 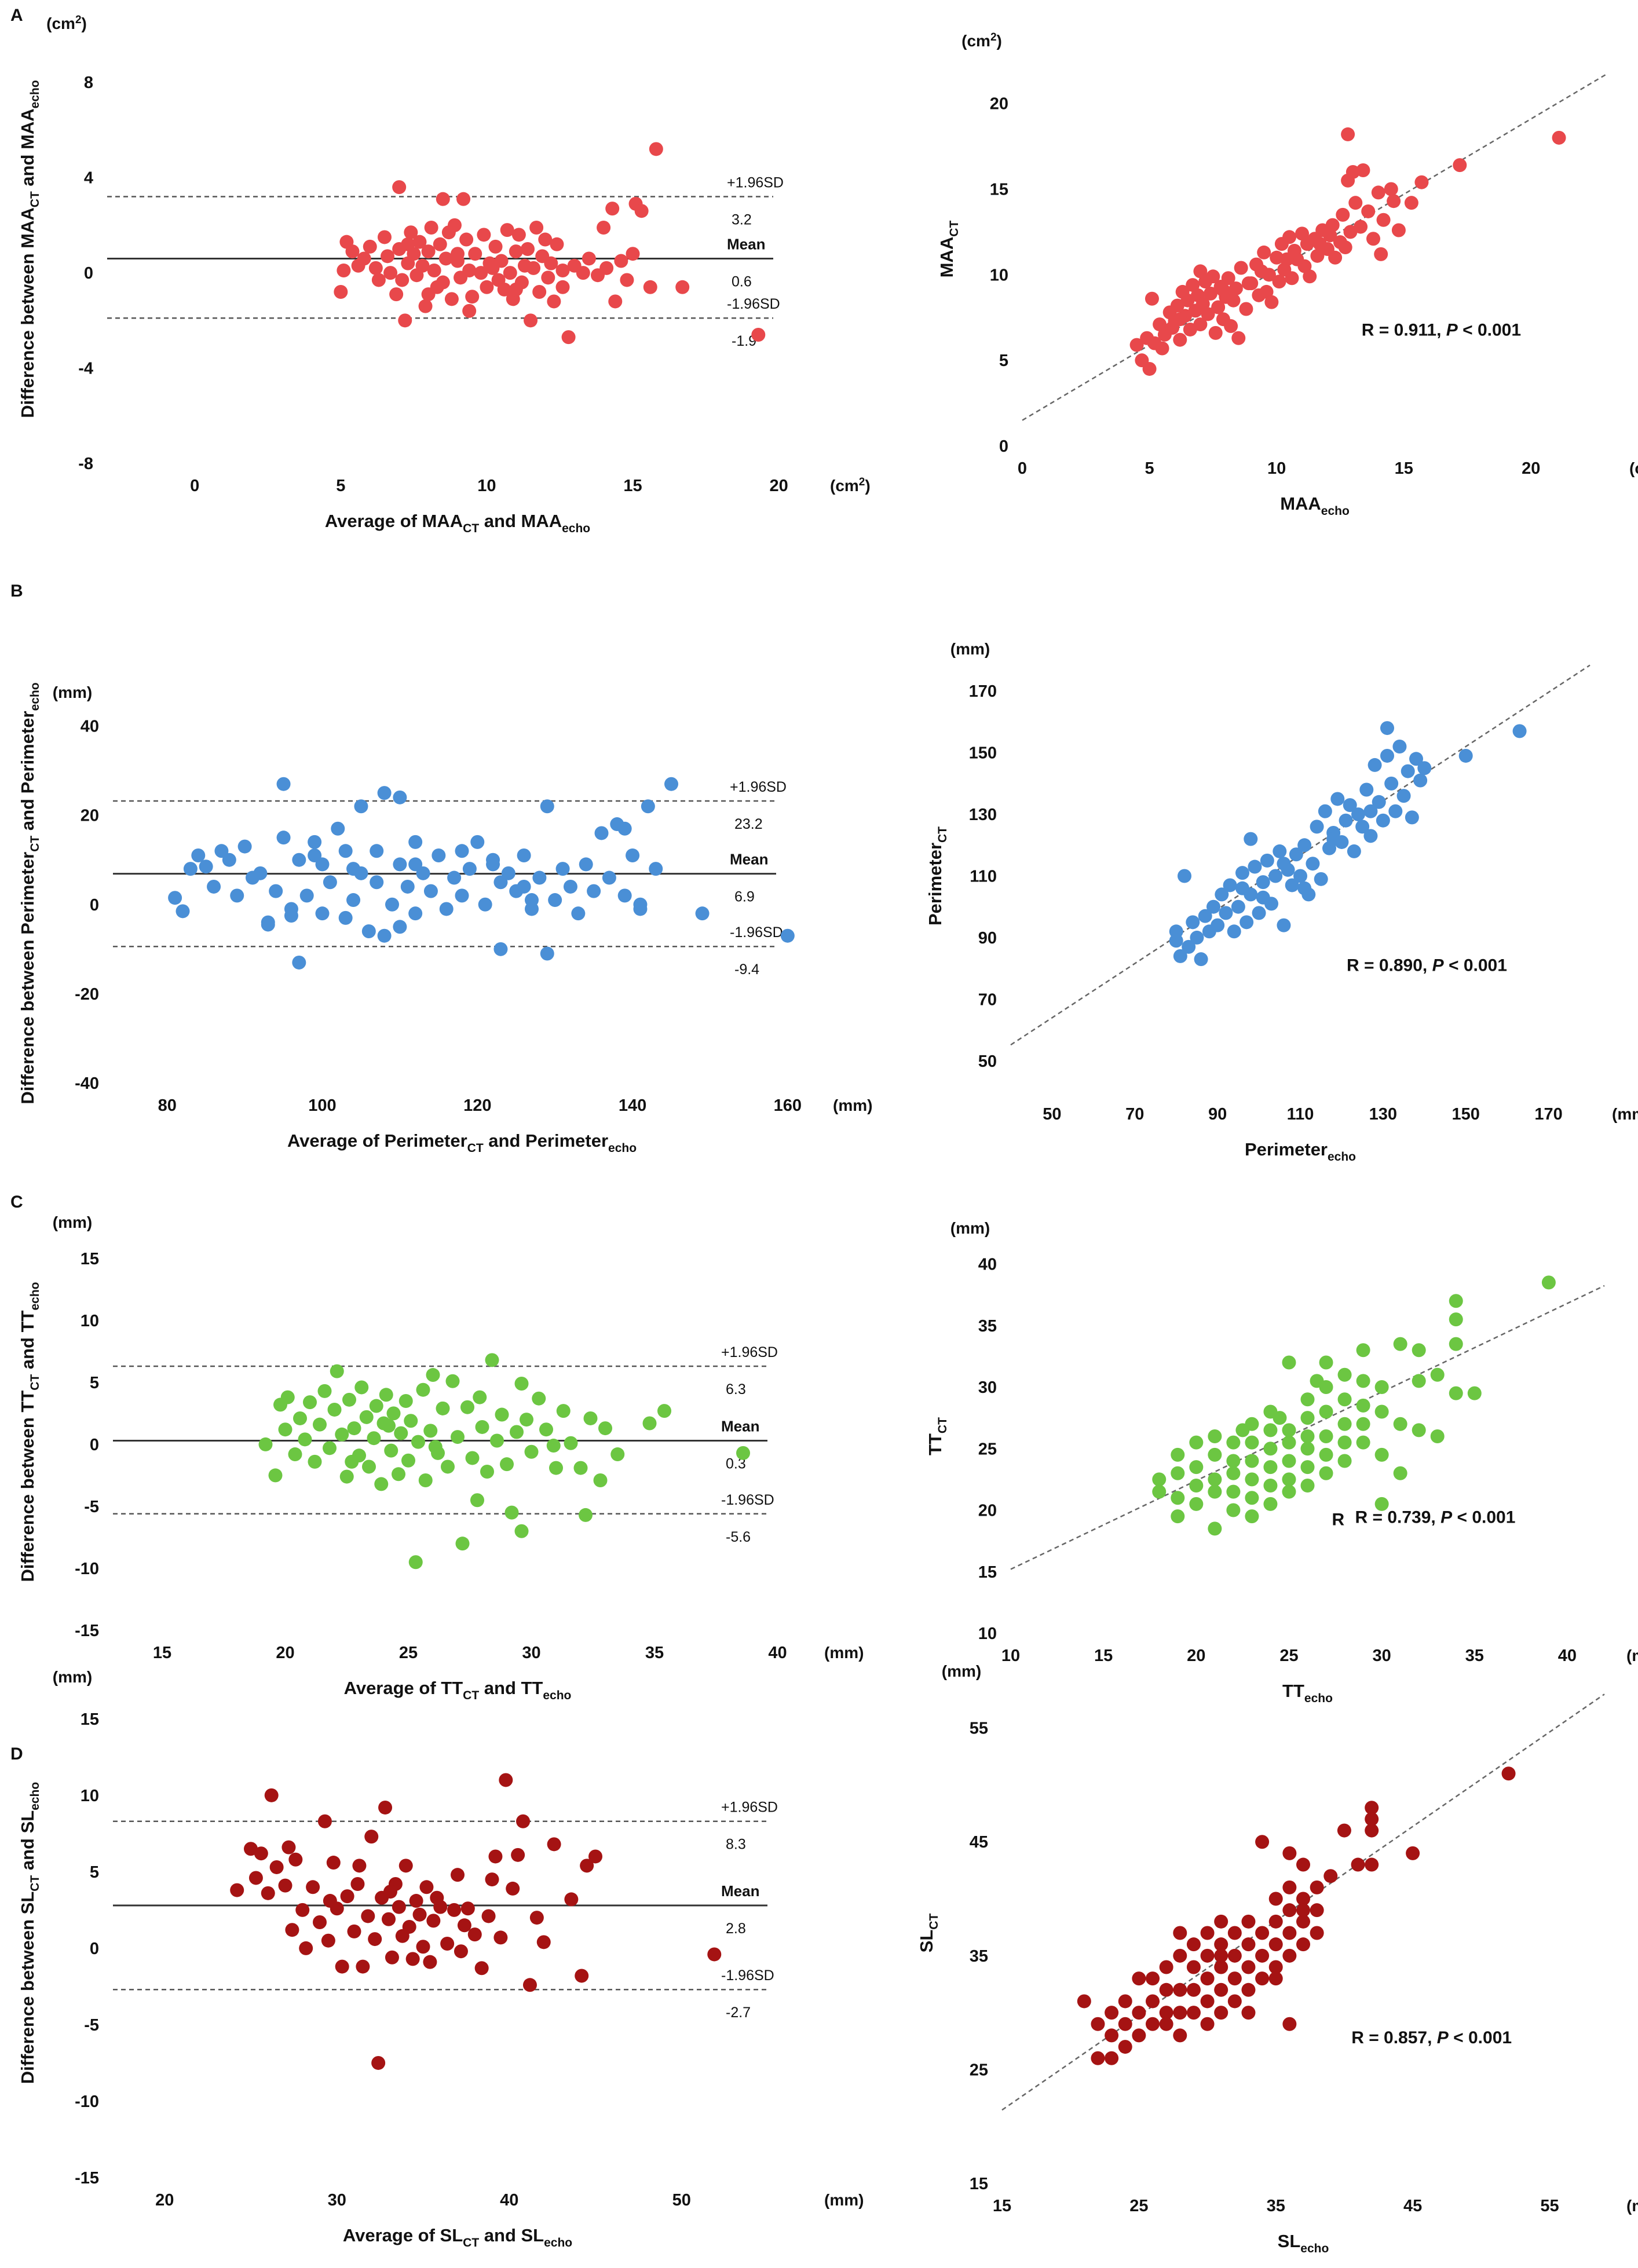 I want to click on x-tick-label: 20, so click(x=1531, y=468).